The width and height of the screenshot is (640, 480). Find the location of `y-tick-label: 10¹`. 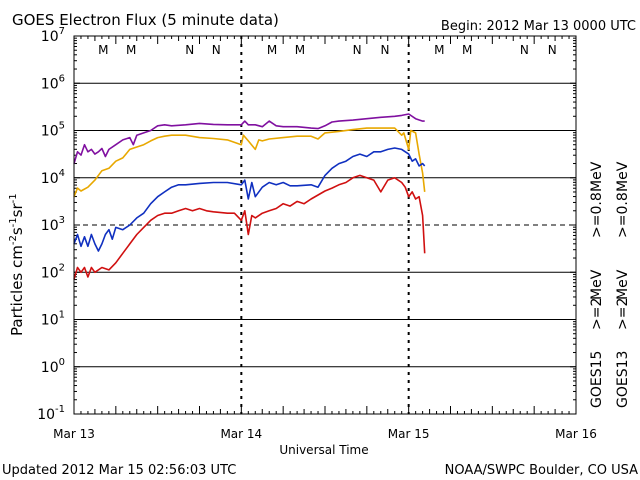

y-tick-label: 10¹ is located at coordinates (53, 319).